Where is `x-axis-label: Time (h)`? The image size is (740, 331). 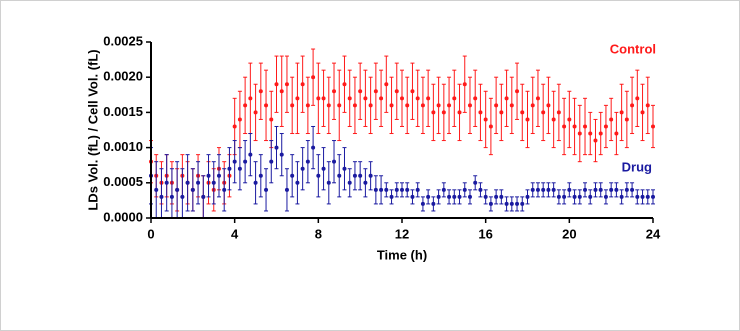 x-axis-label: Time (h) is located at coordinates (402, 254).